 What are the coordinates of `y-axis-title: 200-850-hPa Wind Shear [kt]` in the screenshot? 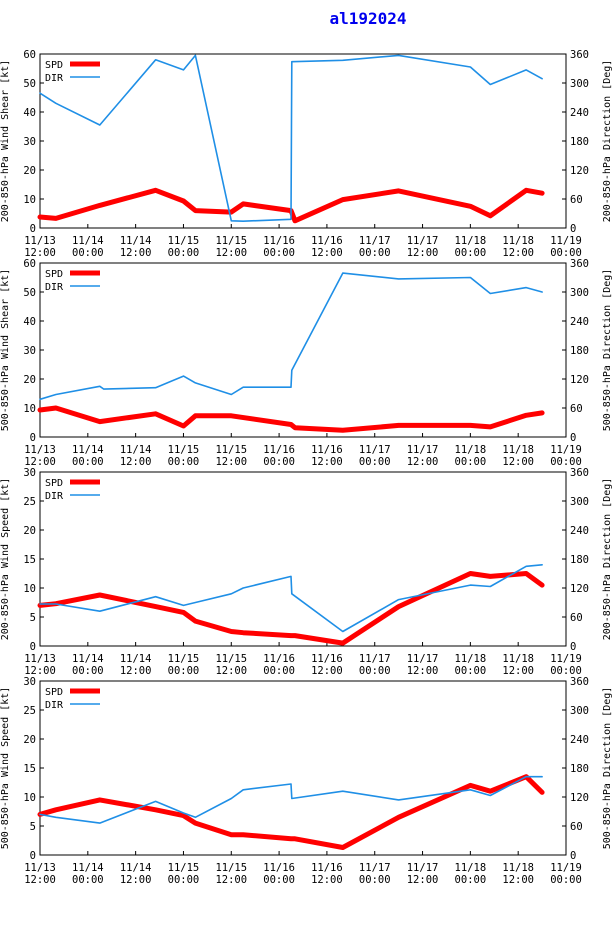 It's located at (5, 141).